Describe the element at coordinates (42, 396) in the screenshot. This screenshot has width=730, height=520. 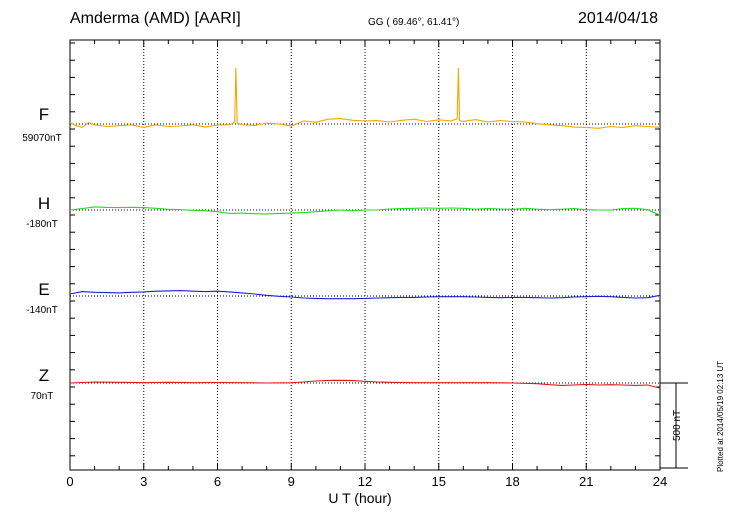
I see `channel-z-baseline: 70nT` at that location.